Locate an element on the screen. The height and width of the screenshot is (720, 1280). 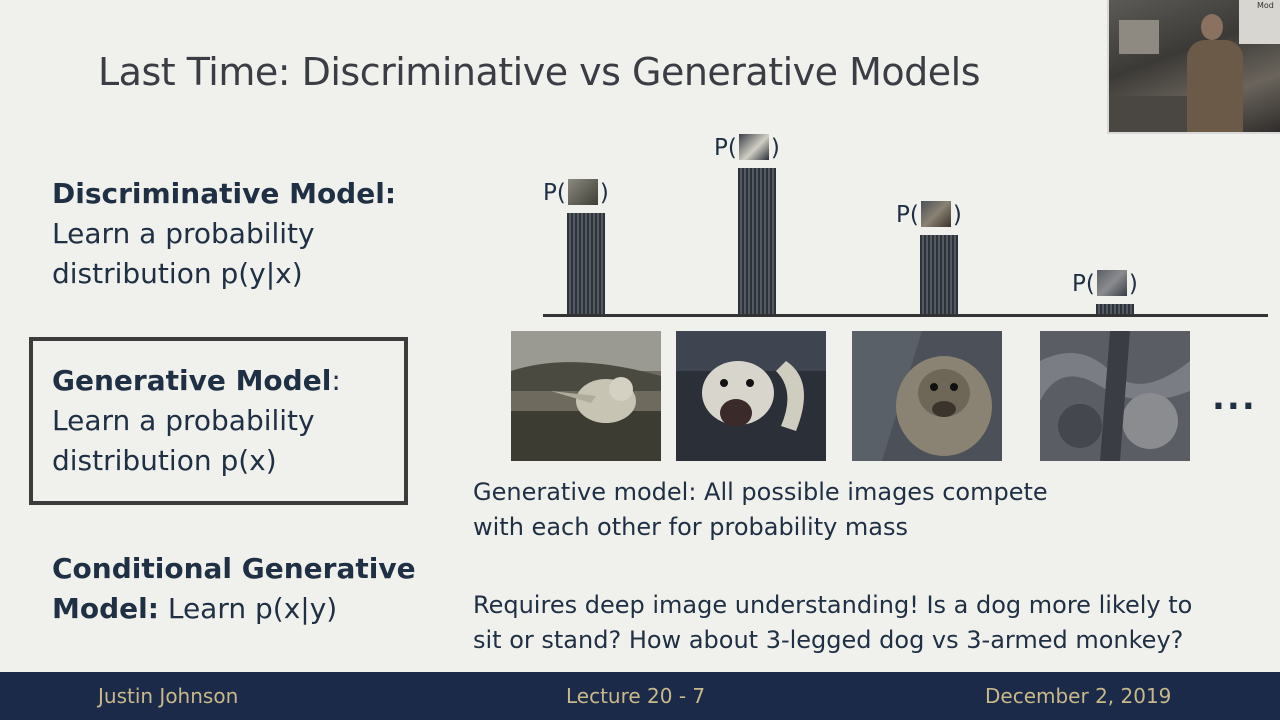
generative-caption-line2: with each other for probability mass is located at coordinates (691, 527).